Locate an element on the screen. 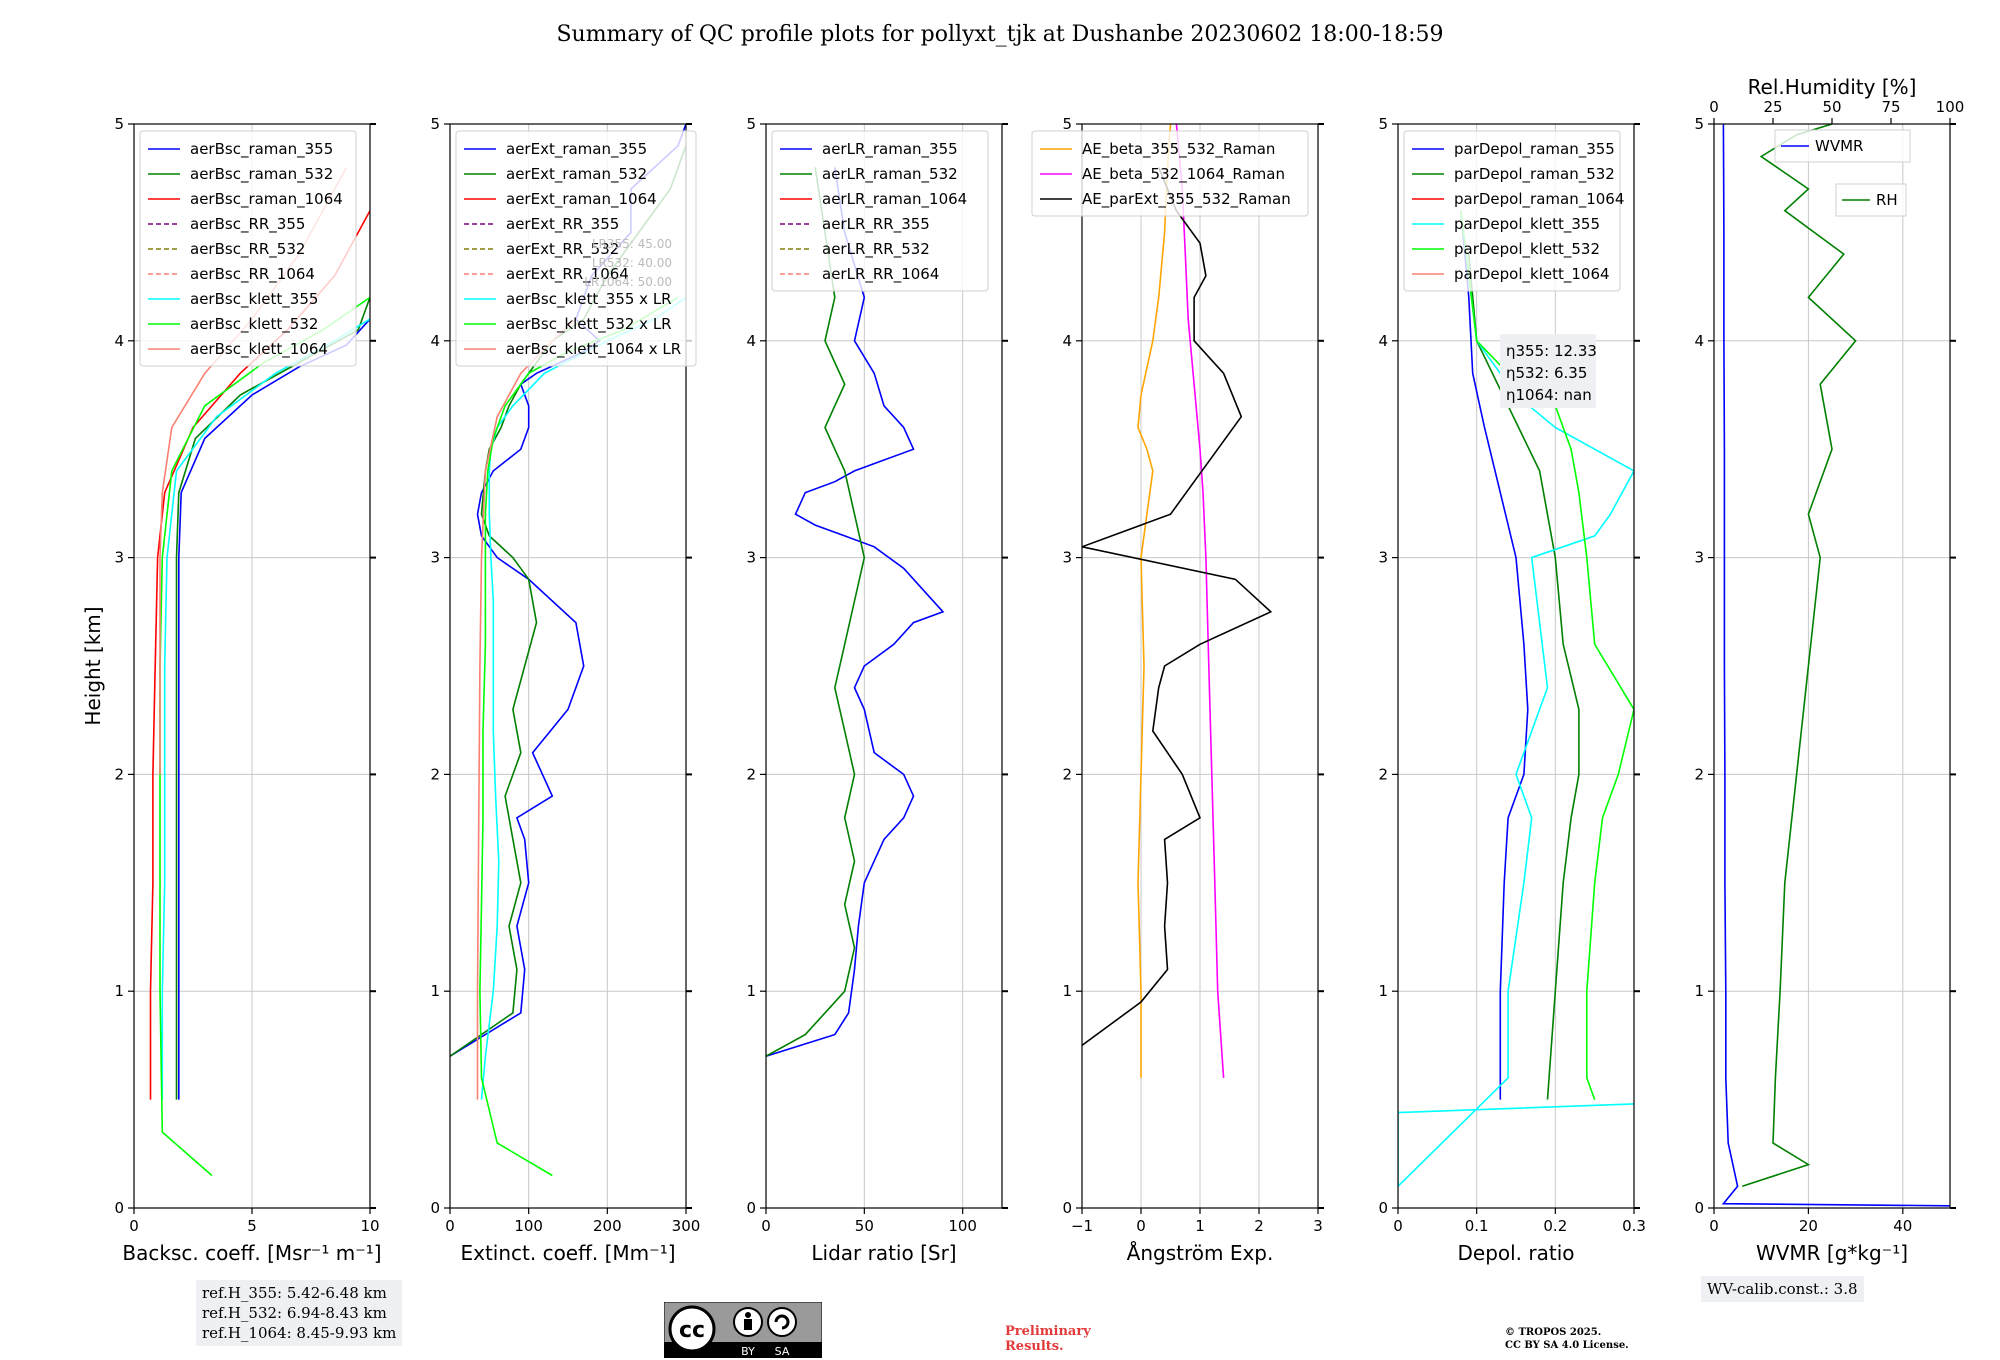 Image resolution: width=2000 pixels, height=1360 pixels. series-line-ae-beta-532-1064-raman is located at coordinates (1200, 601).